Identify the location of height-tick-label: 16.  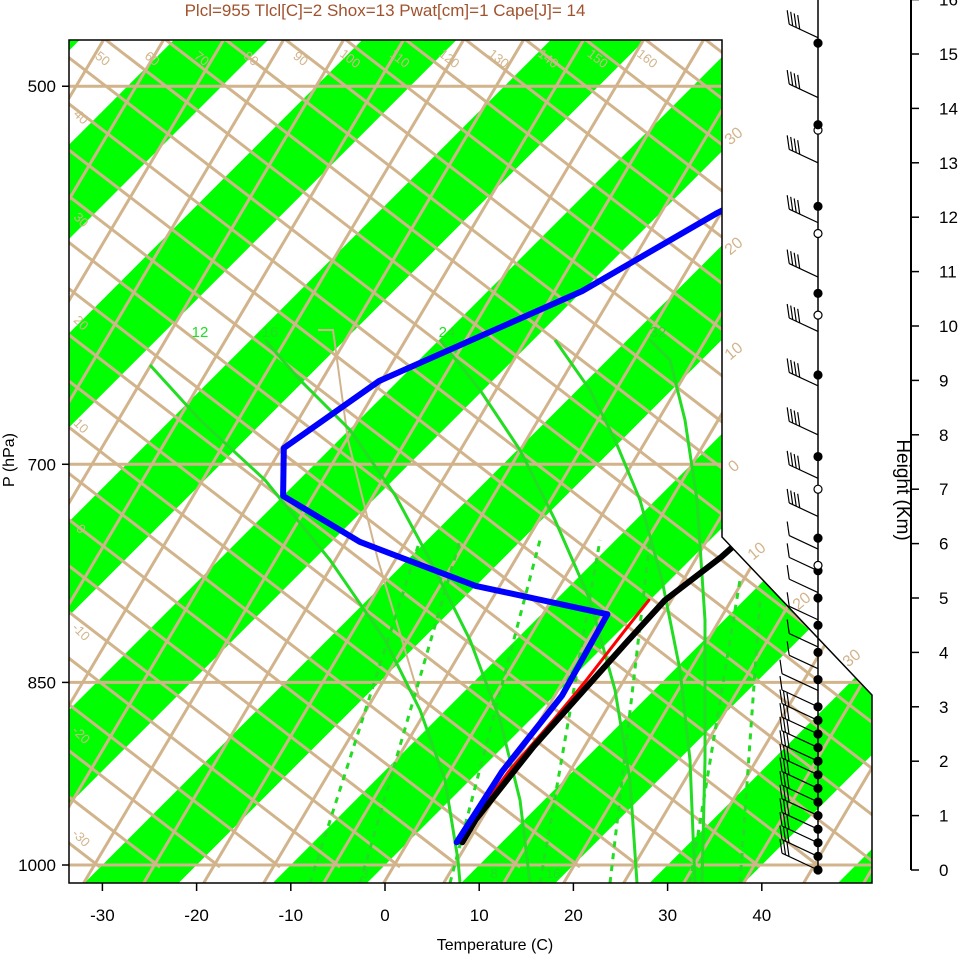
(948, 5).